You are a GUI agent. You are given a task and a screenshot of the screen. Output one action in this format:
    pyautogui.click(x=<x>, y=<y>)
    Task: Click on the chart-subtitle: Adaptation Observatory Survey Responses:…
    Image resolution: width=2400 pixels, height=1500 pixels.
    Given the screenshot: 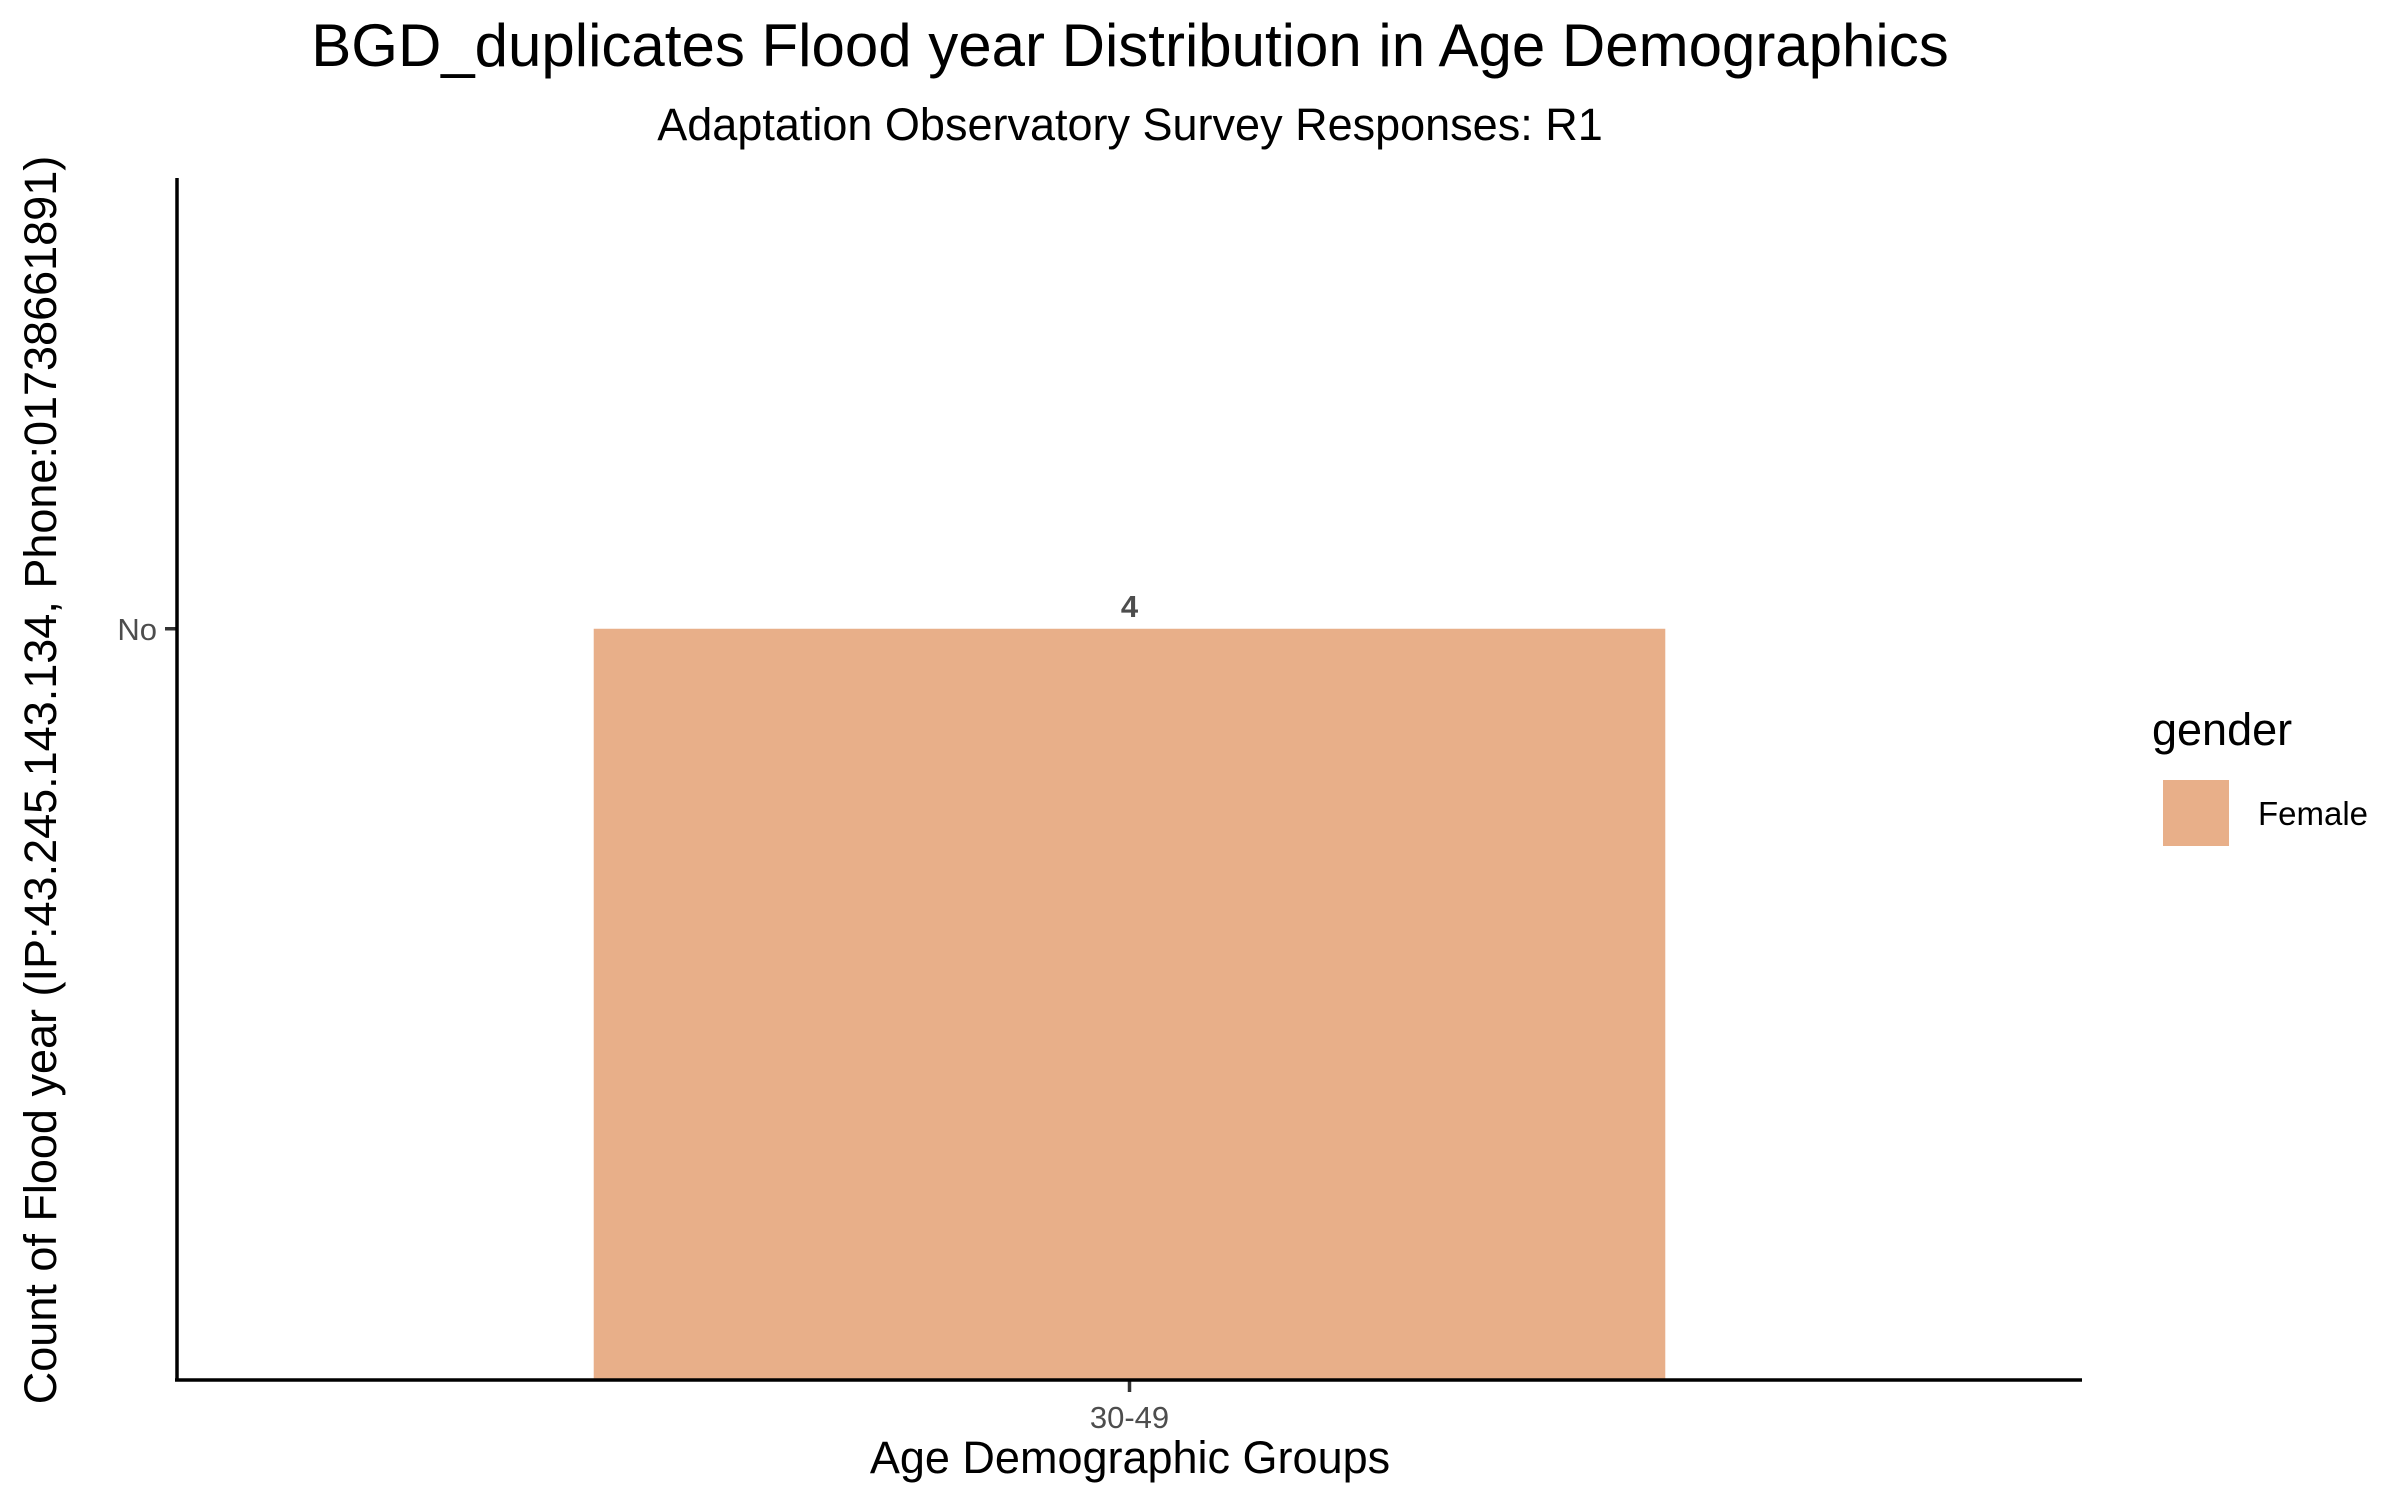 What is the action you would take?
    pyautogui.click(x=1129, y=124)
    